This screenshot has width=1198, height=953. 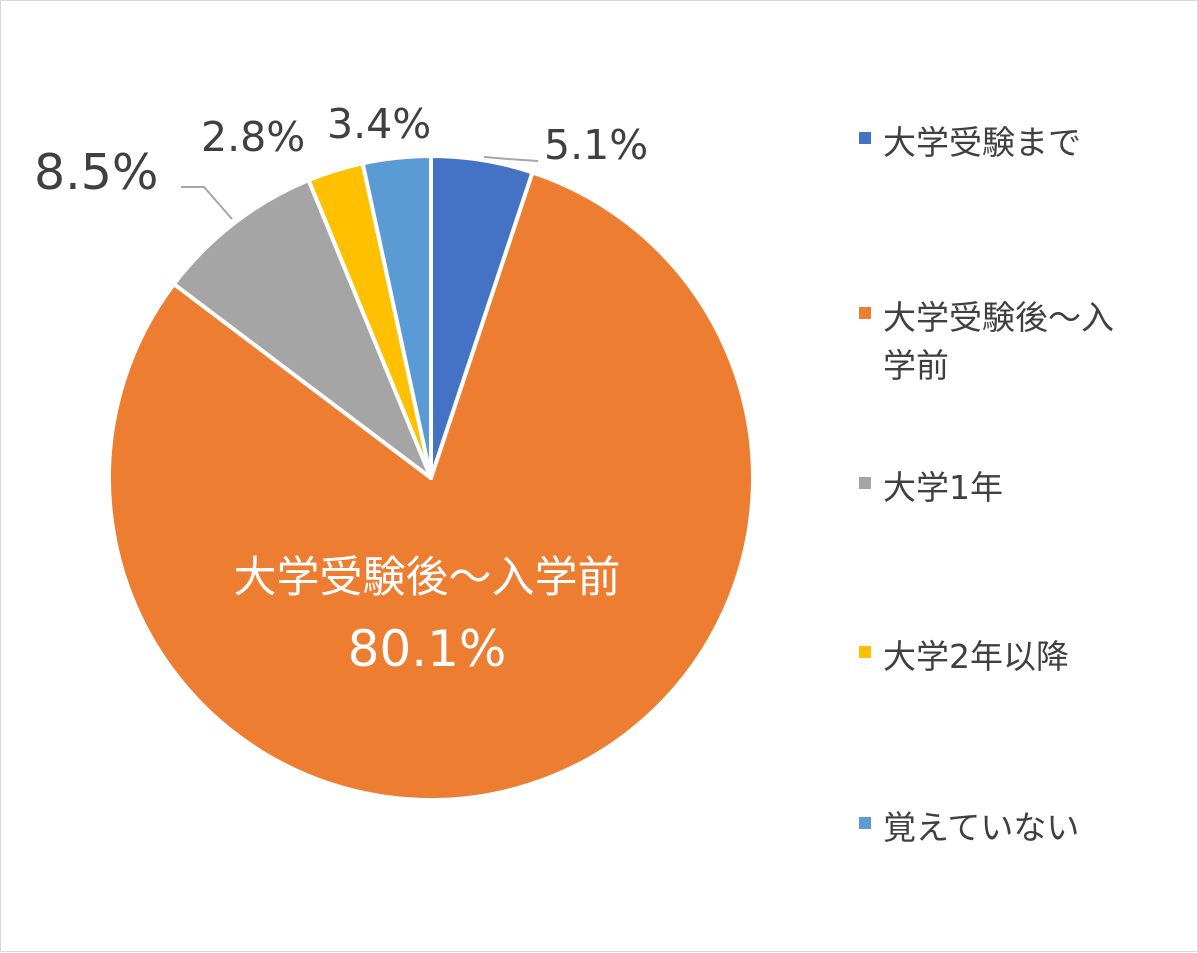 I want to click on inner-label-category: 大学受験後～入学前, so click(x=427, y=578).